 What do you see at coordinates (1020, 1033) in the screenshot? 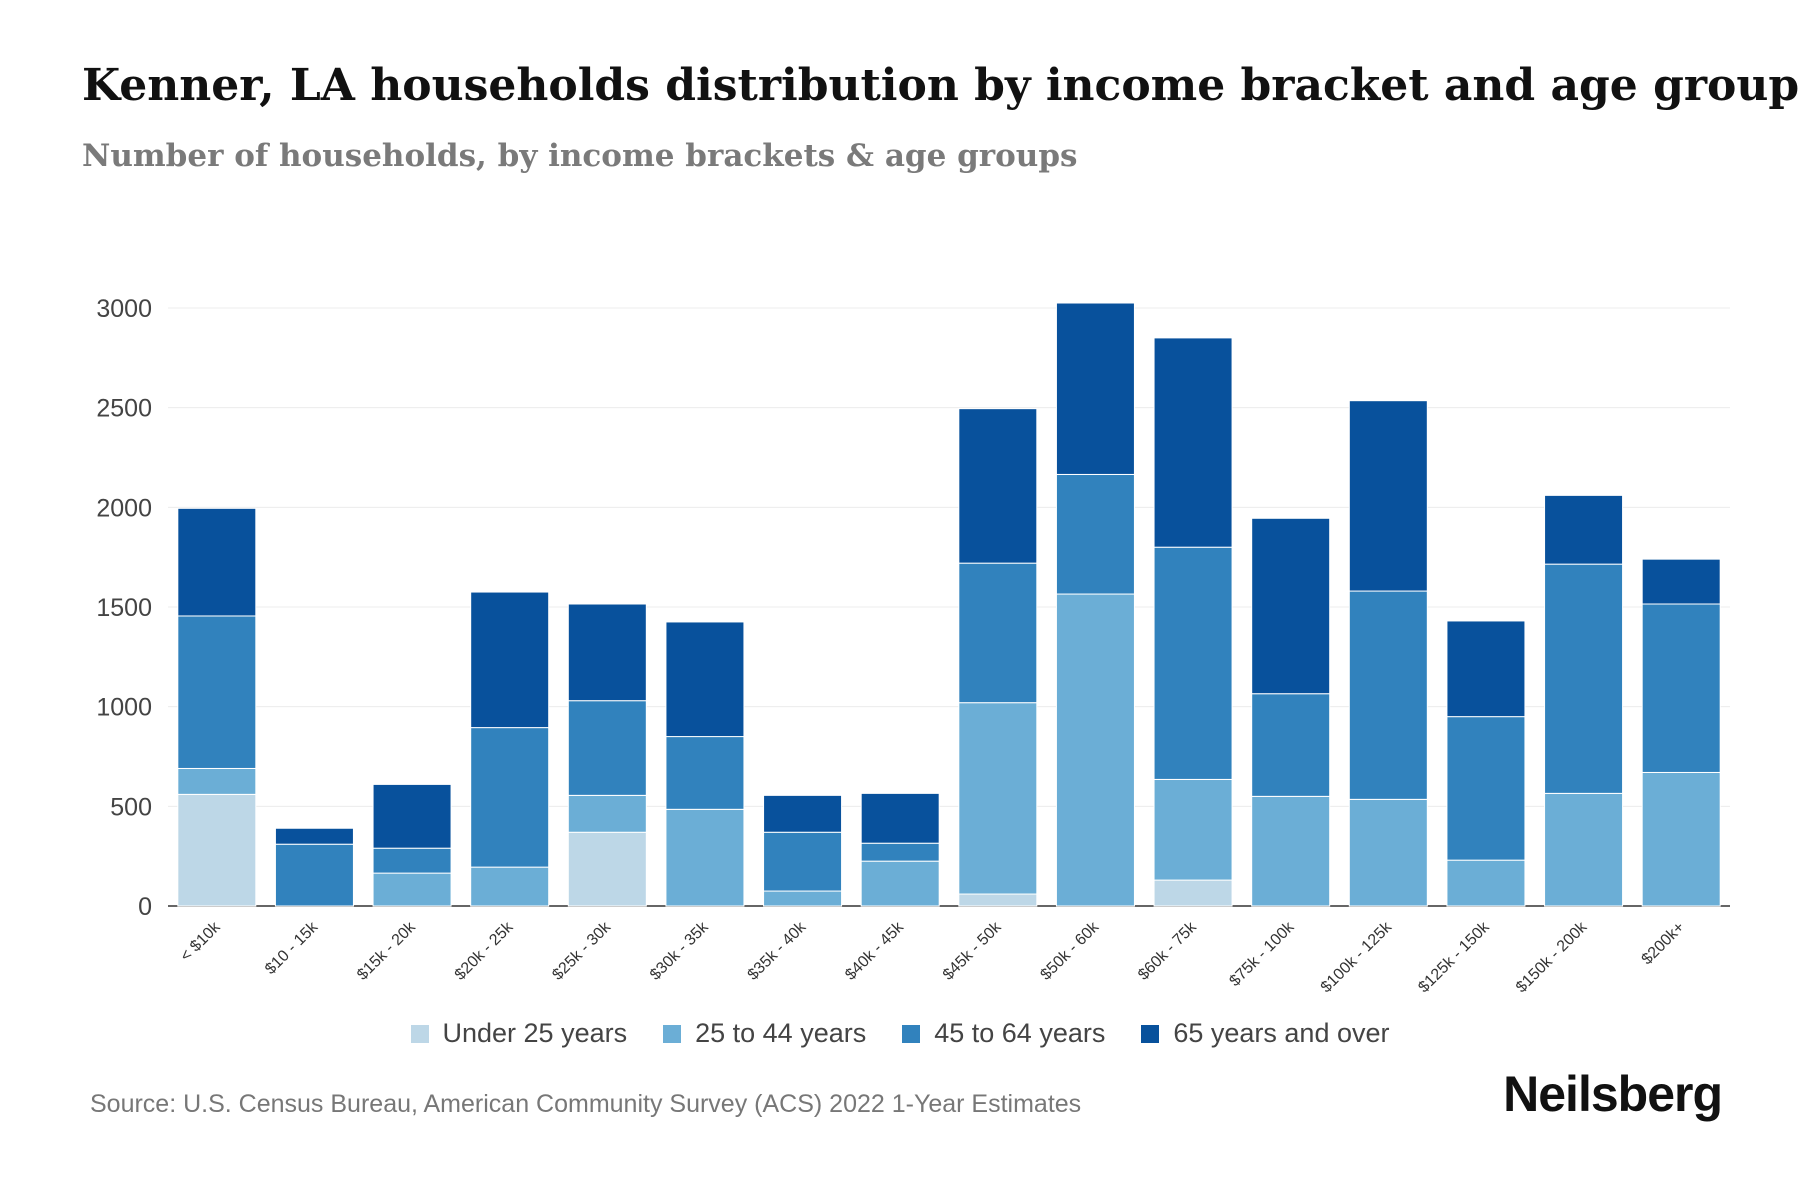
I see `legend-label: 45 to 64 years` at bounding box center [1020, 1033].